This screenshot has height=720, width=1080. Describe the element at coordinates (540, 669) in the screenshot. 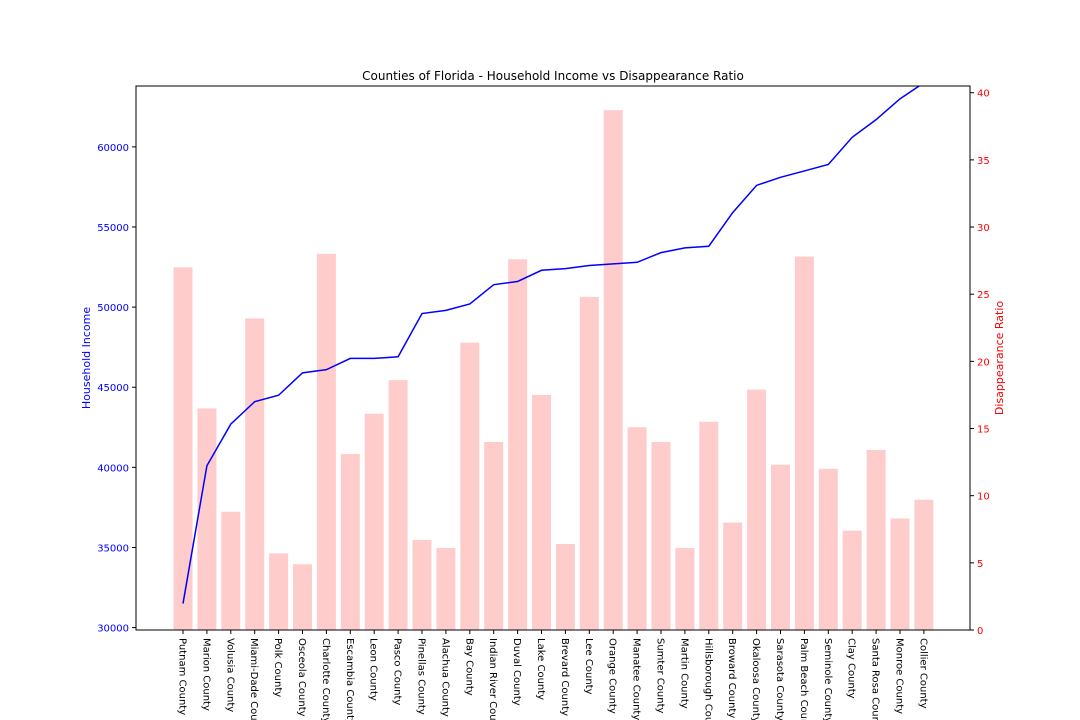

I see `x-tick-label: Lake County` at that location.